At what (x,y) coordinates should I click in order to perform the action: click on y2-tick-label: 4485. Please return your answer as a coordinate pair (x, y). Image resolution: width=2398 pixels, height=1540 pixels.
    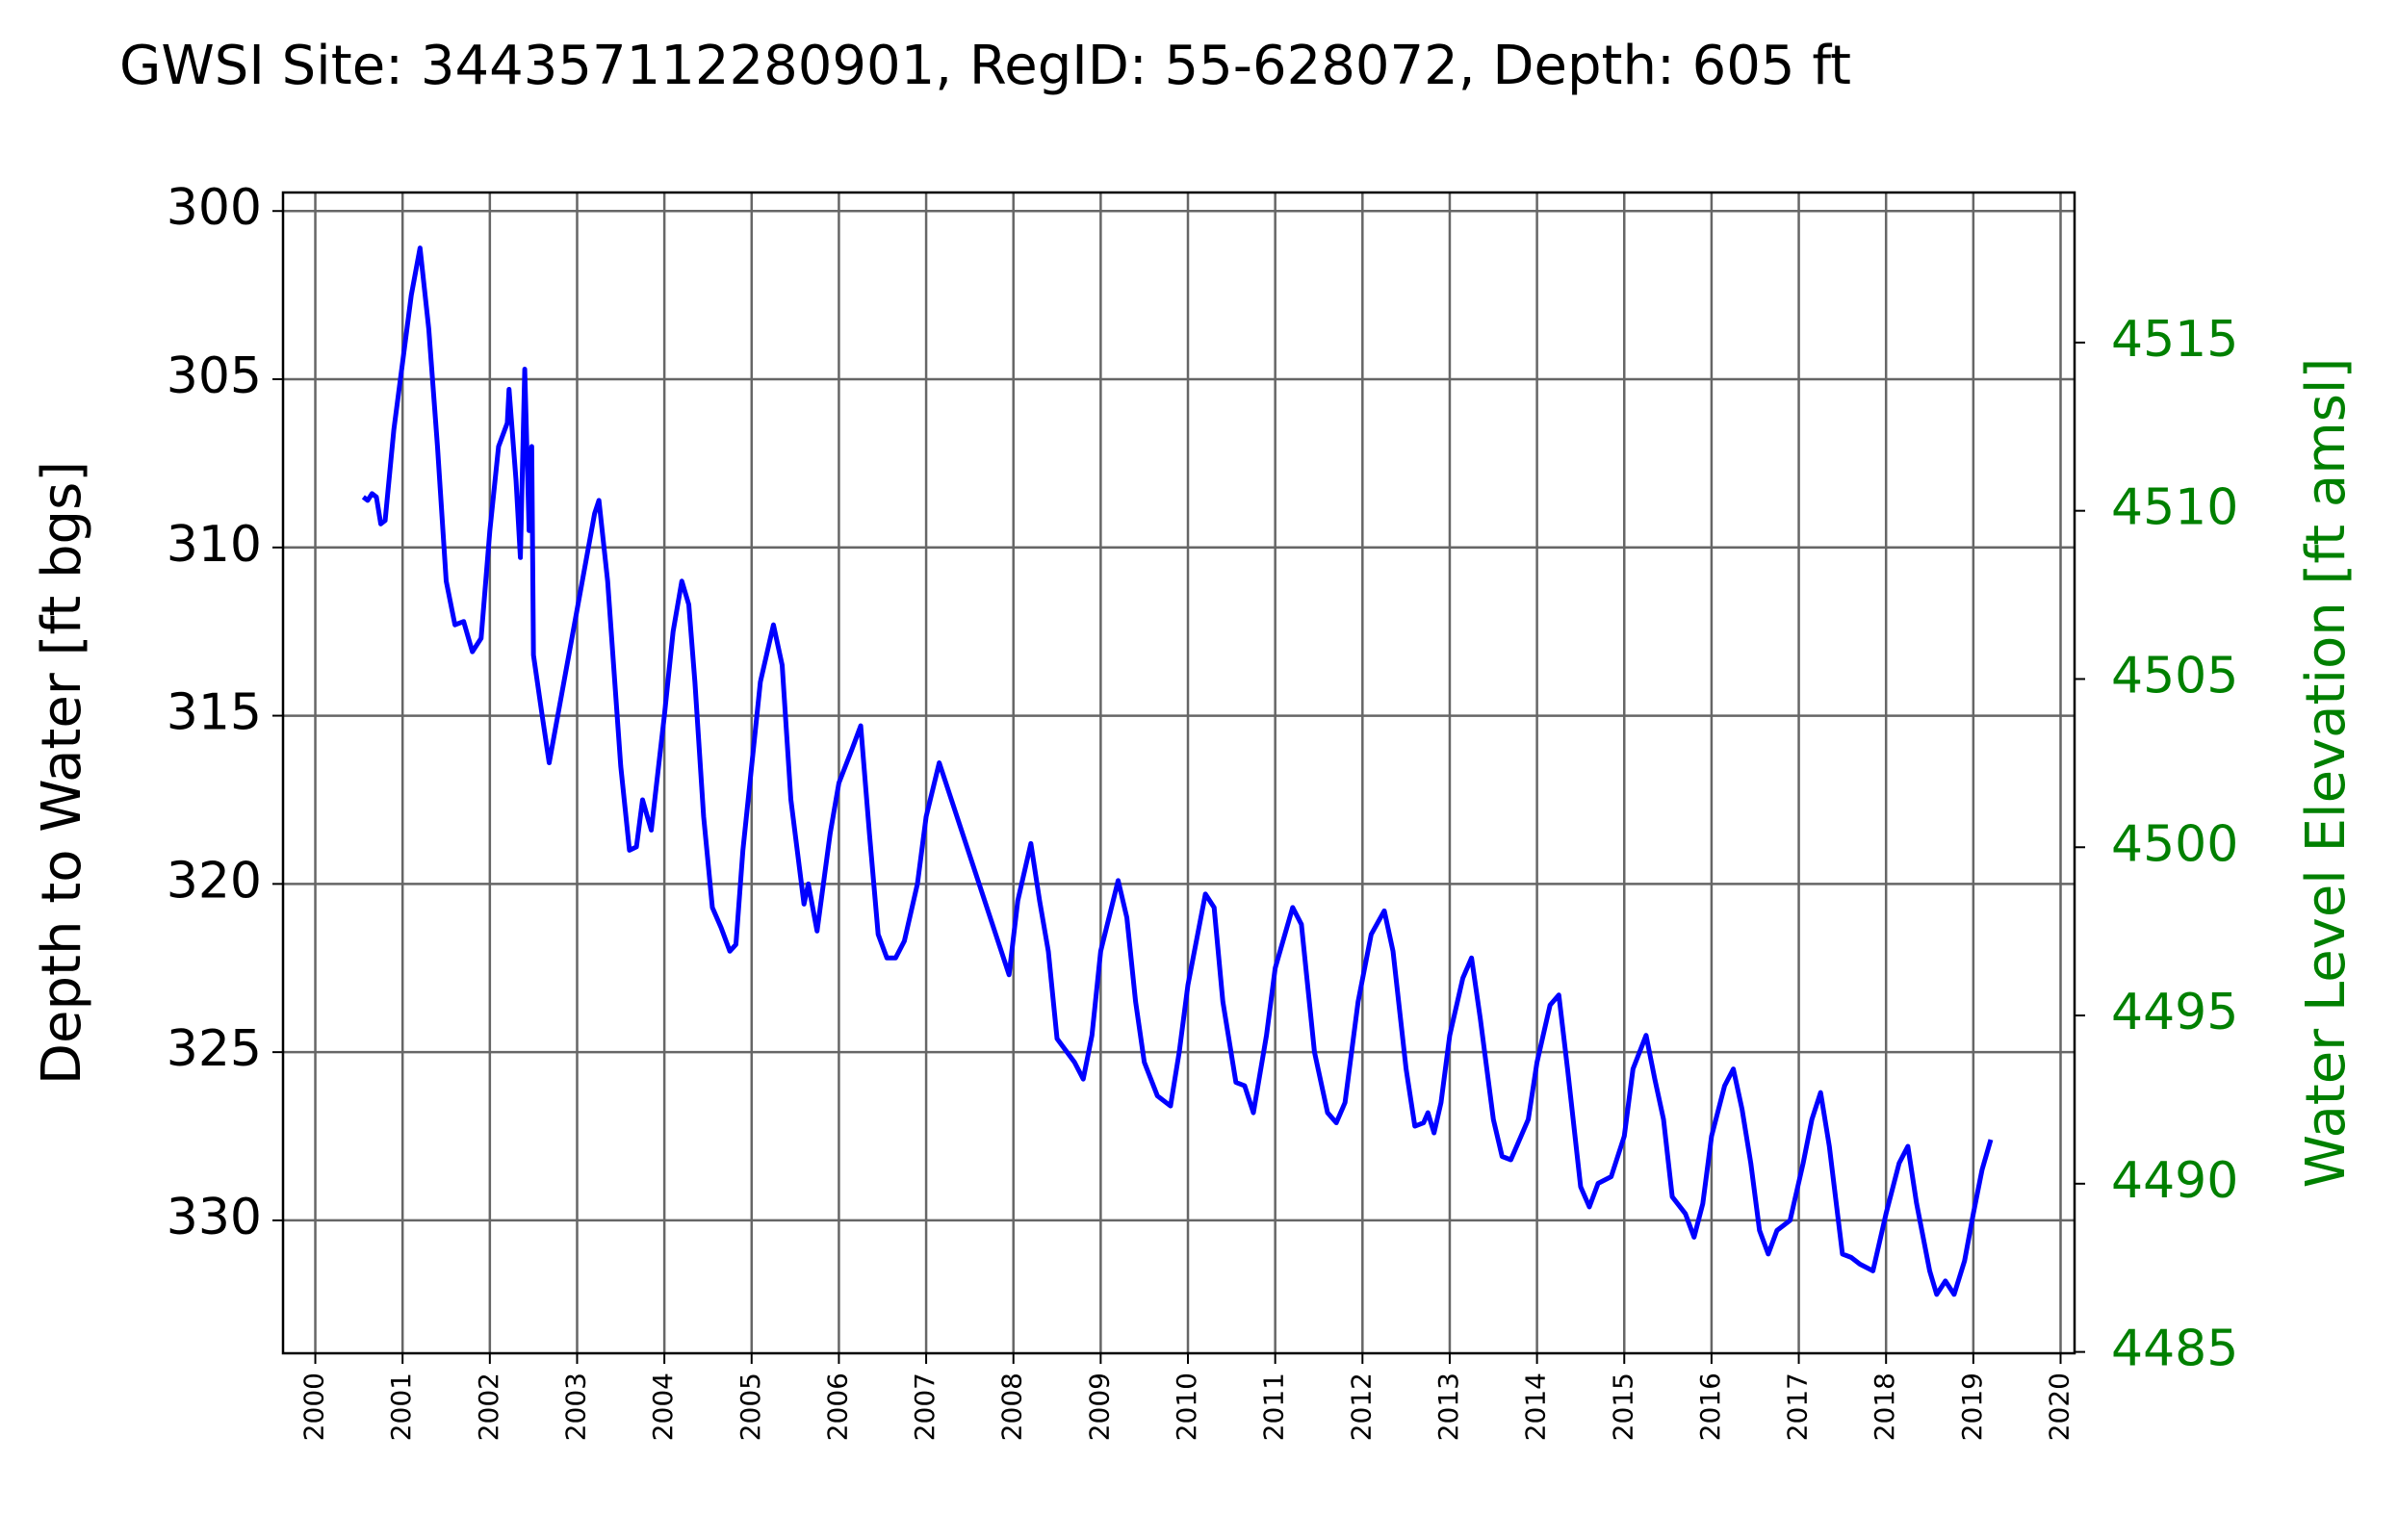
    Looking at the image, I should click on (2174, 1349).